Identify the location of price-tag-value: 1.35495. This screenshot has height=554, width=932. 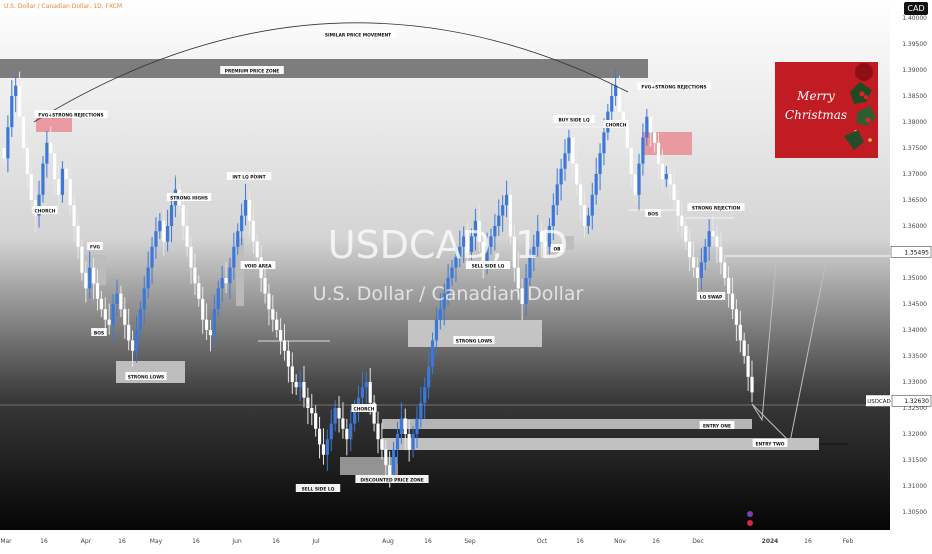
(916, 252).